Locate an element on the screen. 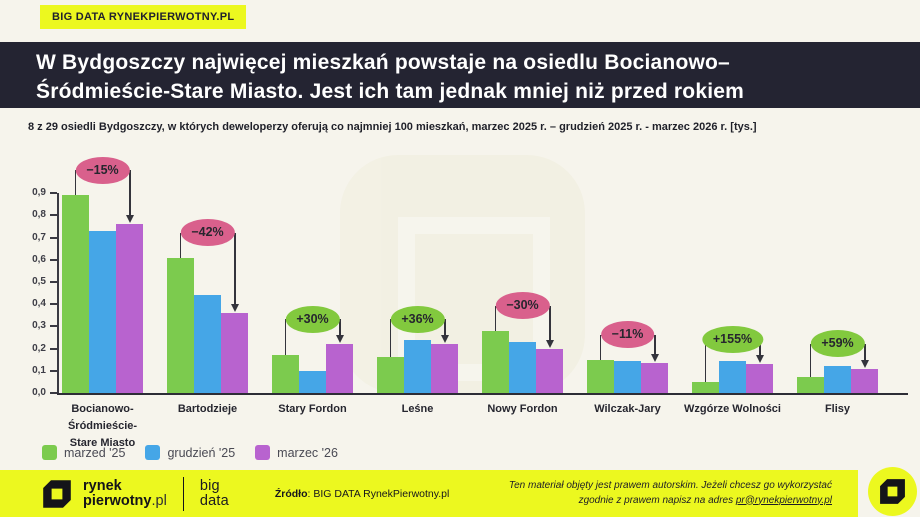 The width and height of the screenshot is (920, 517). y-tick-label: 0,6 is located at coordinates (39, 259).